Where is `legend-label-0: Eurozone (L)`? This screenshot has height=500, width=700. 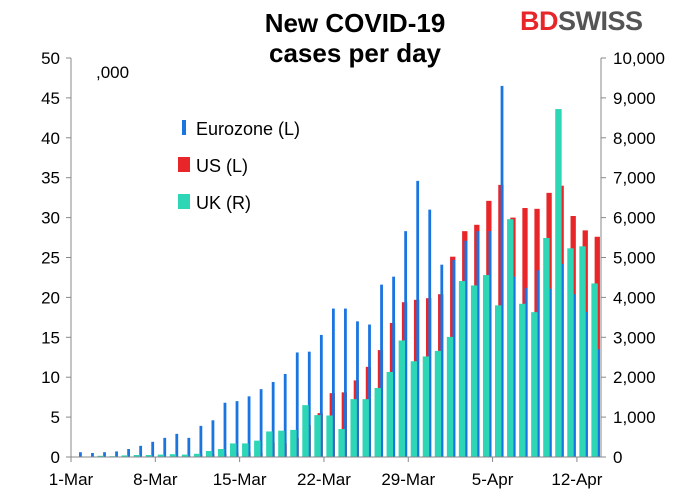
legend-label-0: Eurozone (L) is located at coordinates (248, 129).